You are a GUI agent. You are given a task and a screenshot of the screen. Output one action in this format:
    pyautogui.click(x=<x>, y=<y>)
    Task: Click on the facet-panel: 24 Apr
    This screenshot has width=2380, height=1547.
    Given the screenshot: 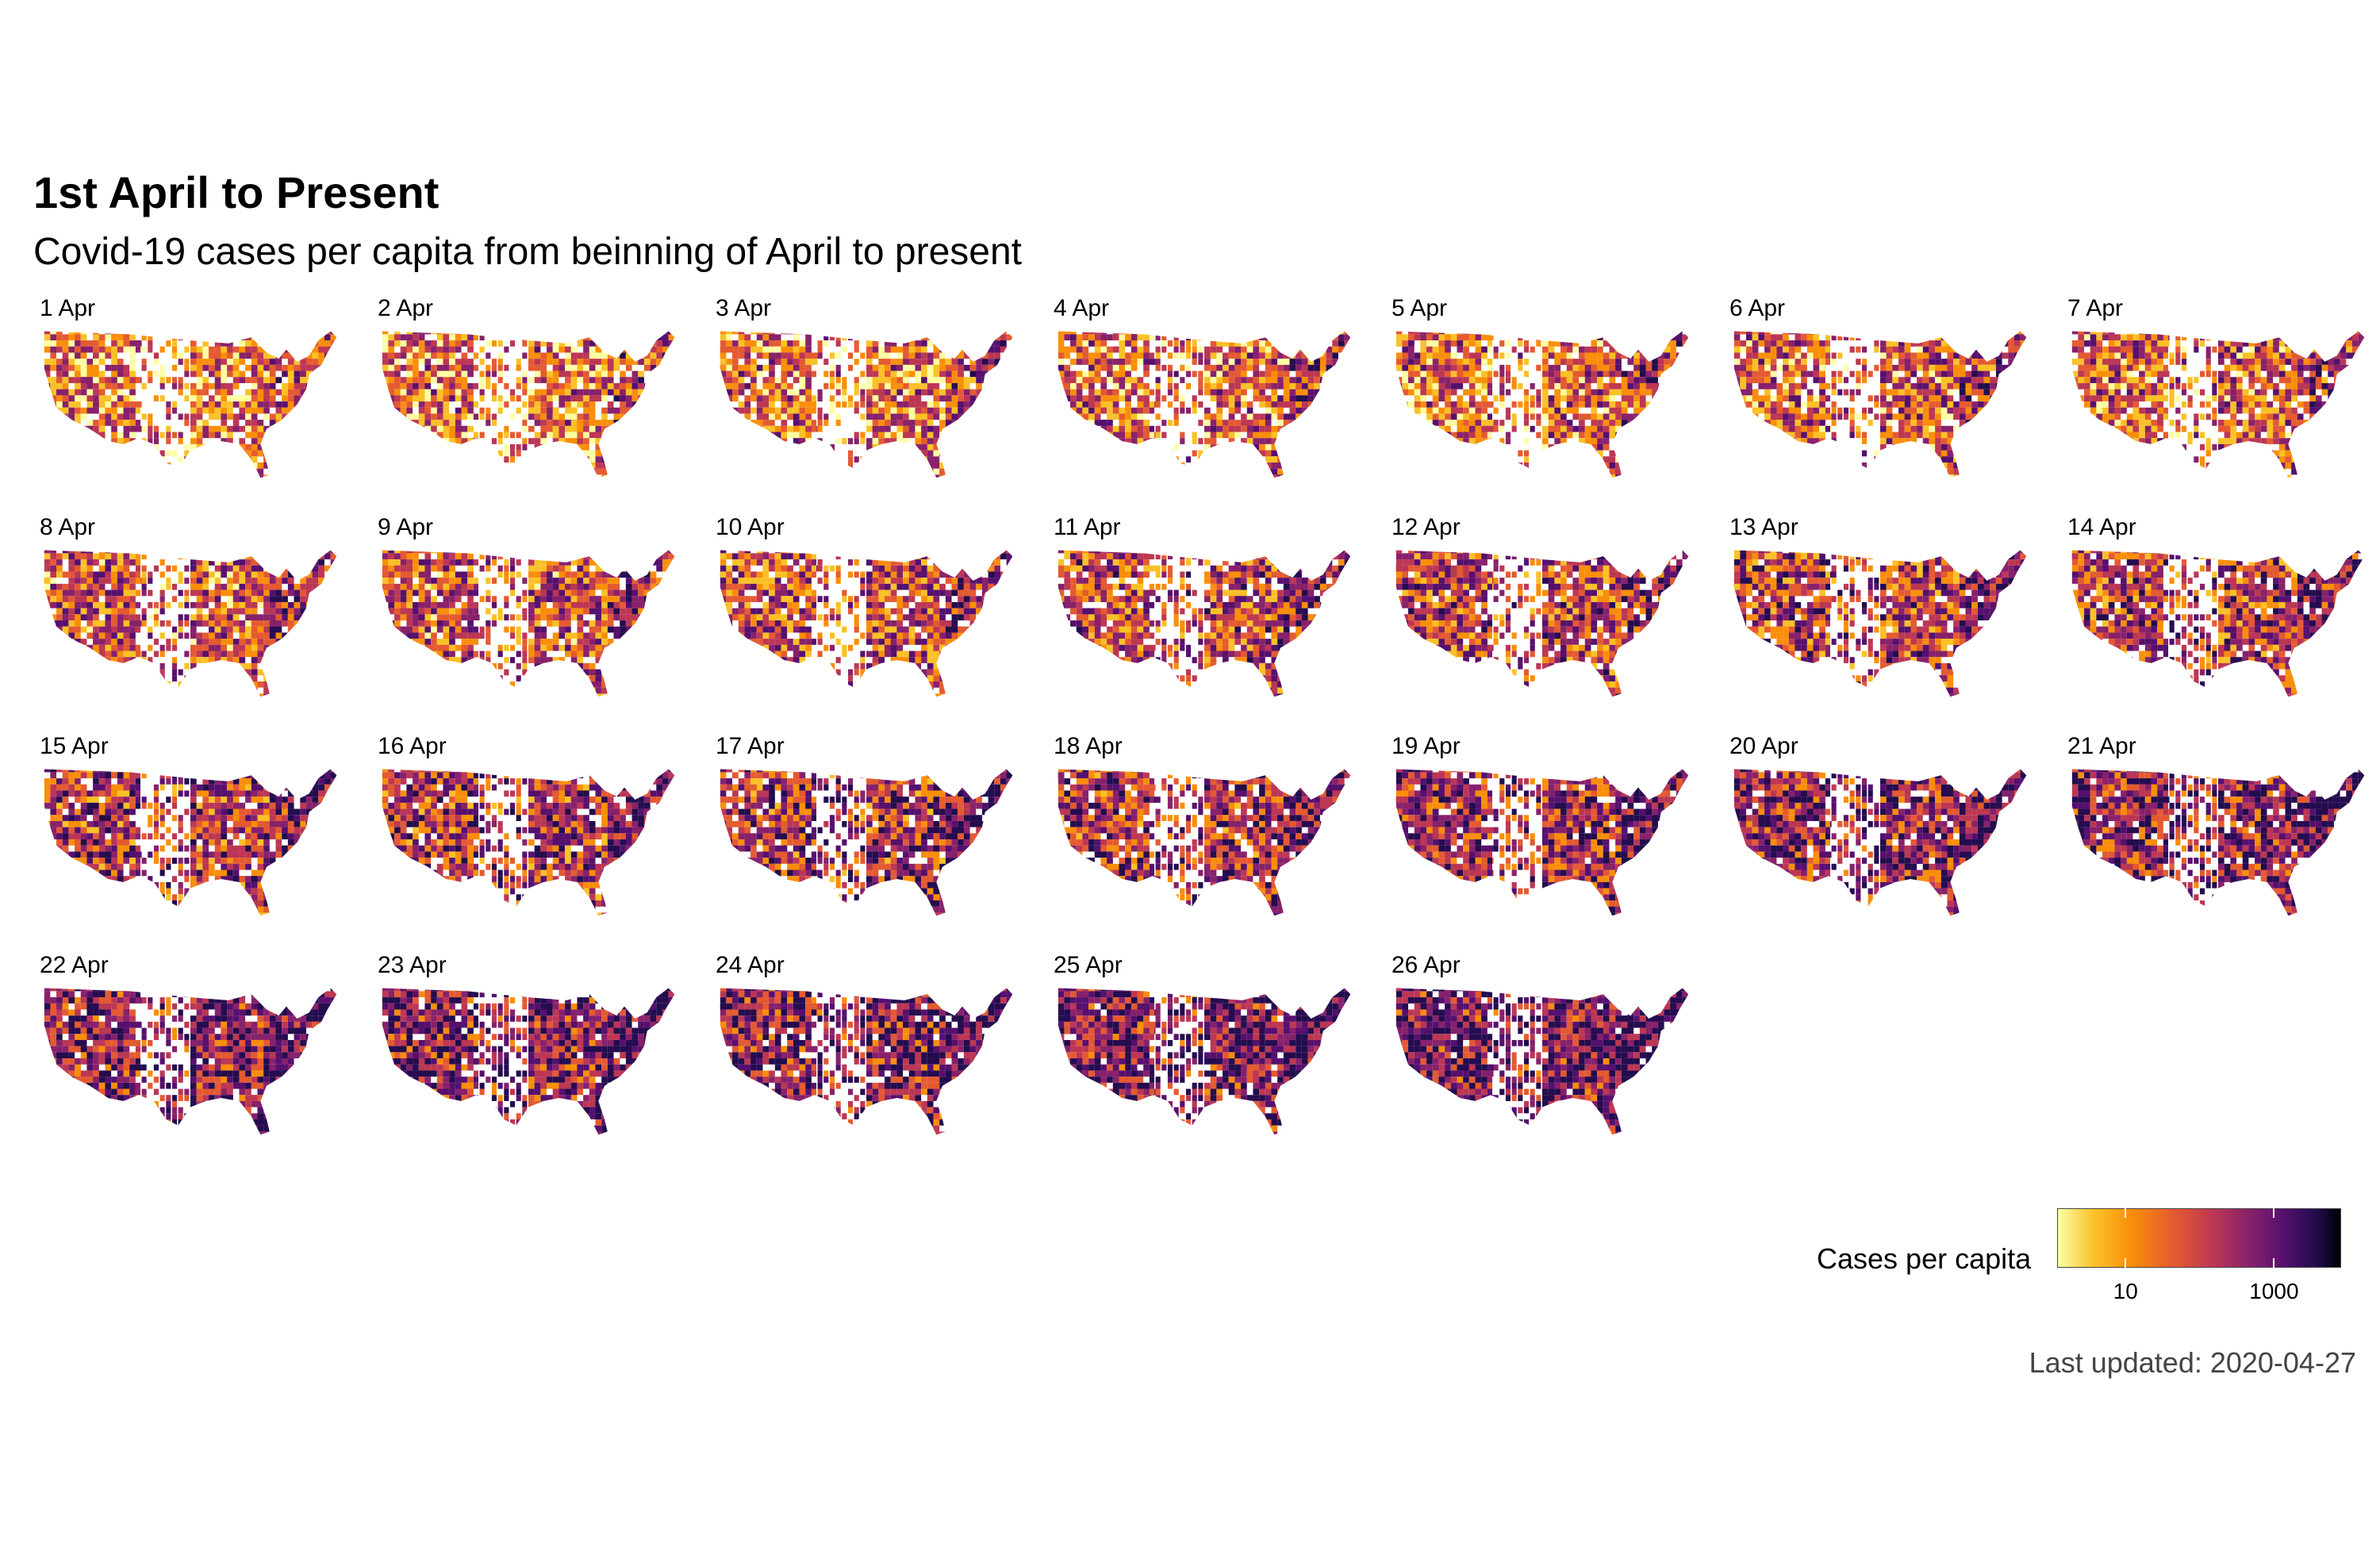 What is the action you would take?
    pyautogui.click(x=866, y=1047)
    